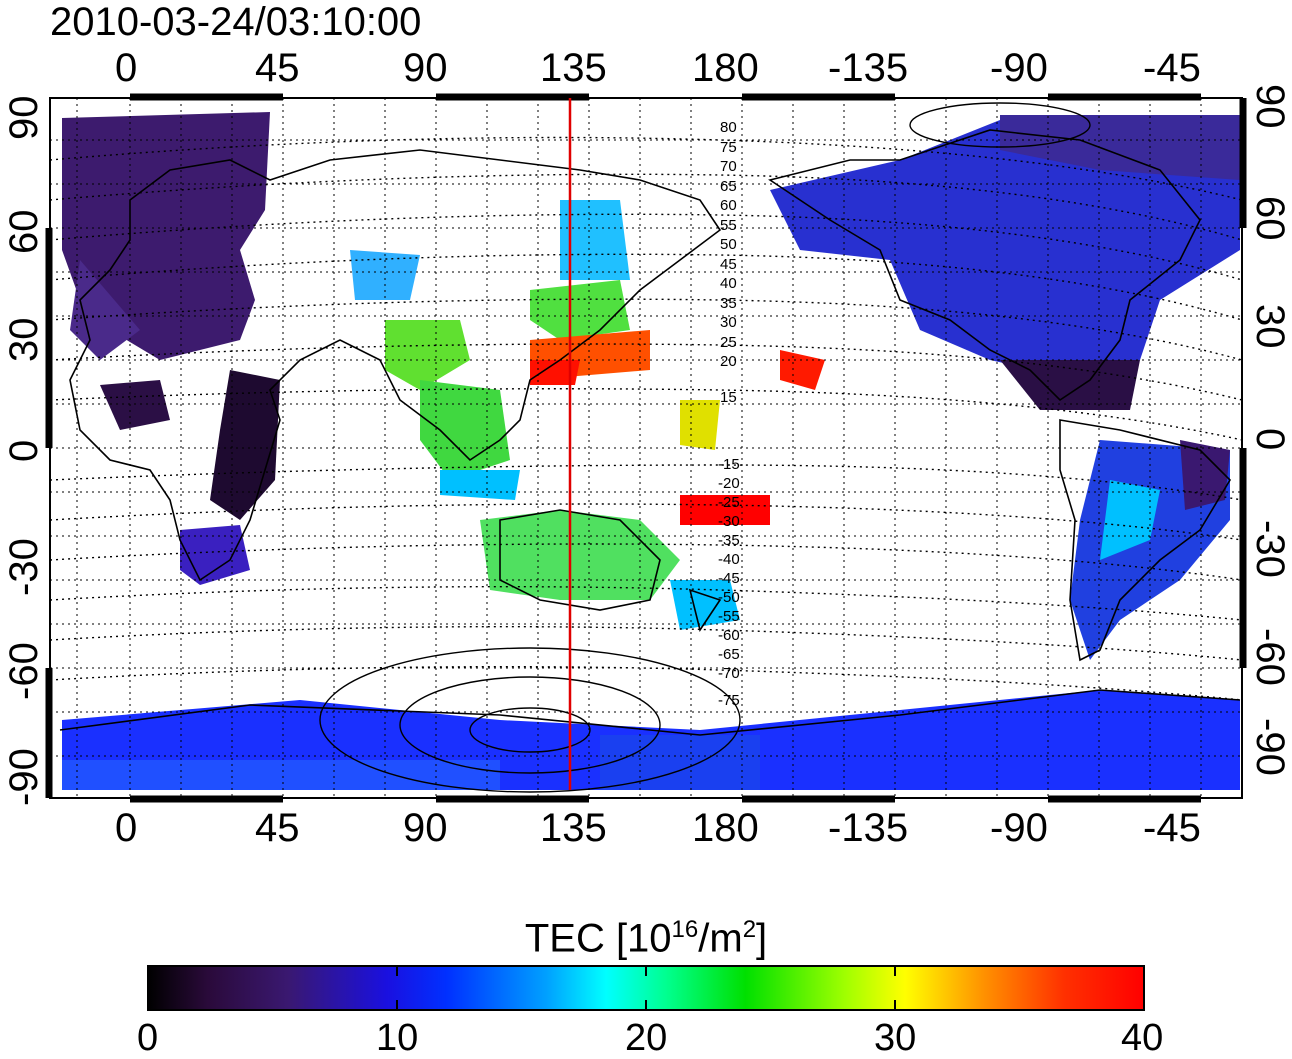 The height and width of the screenshot is (1059, 1292). Describe the element at coordinates (725, 68) in the screenshot. I see `x-tick-top: 180` at that location.